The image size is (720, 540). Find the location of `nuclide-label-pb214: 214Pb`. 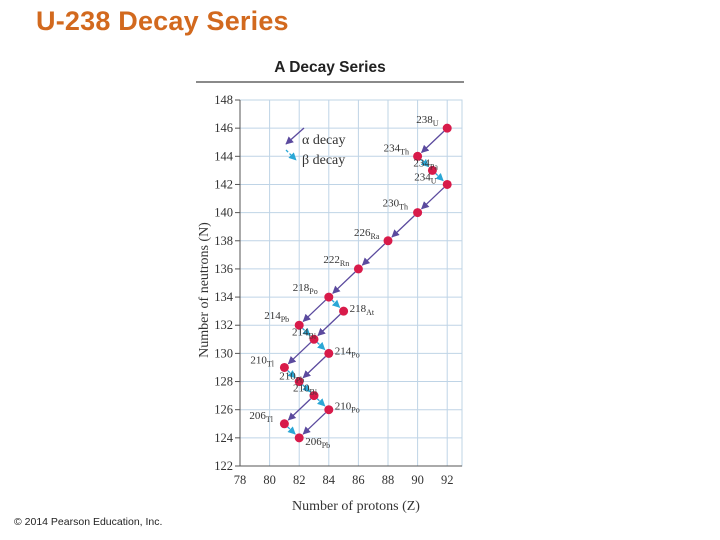

nuclide-label-pb214: 214Pb is located at coordinates (276, 317).